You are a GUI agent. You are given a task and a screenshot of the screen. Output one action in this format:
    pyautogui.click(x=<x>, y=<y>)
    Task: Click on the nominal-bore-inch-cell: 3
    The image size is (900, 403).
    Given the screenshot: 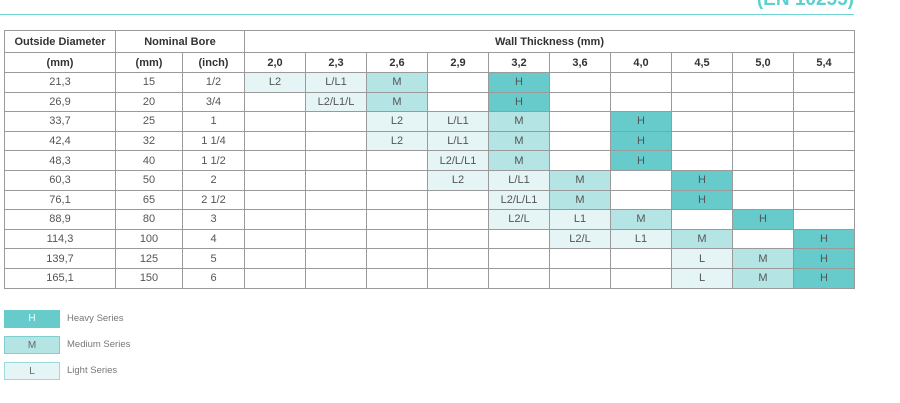 What is the action you would take?
    pyautogui.click(x=213, y=219)
    